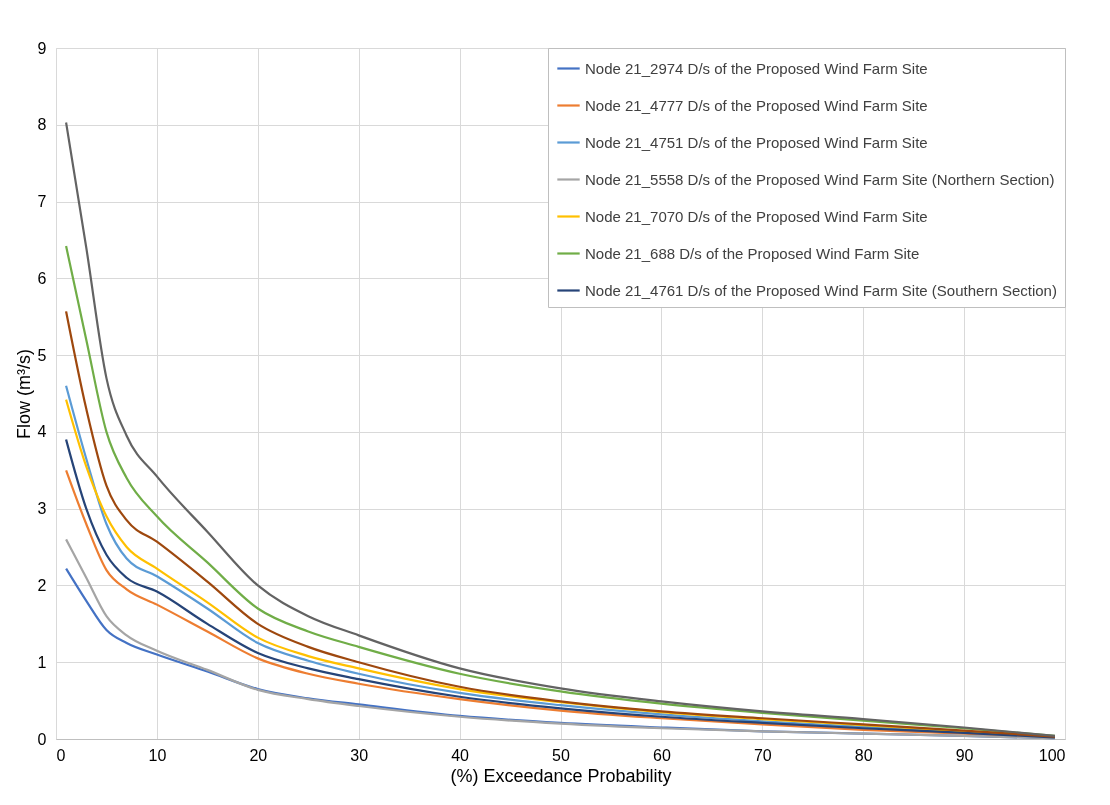 This screenshot has width=1110, height=805. Describe the element at coordinates (756, 68) in the screenshot. I see `legend-label: Node 21_2974 D/s of the Proposed Wind Farm Site` at that location.